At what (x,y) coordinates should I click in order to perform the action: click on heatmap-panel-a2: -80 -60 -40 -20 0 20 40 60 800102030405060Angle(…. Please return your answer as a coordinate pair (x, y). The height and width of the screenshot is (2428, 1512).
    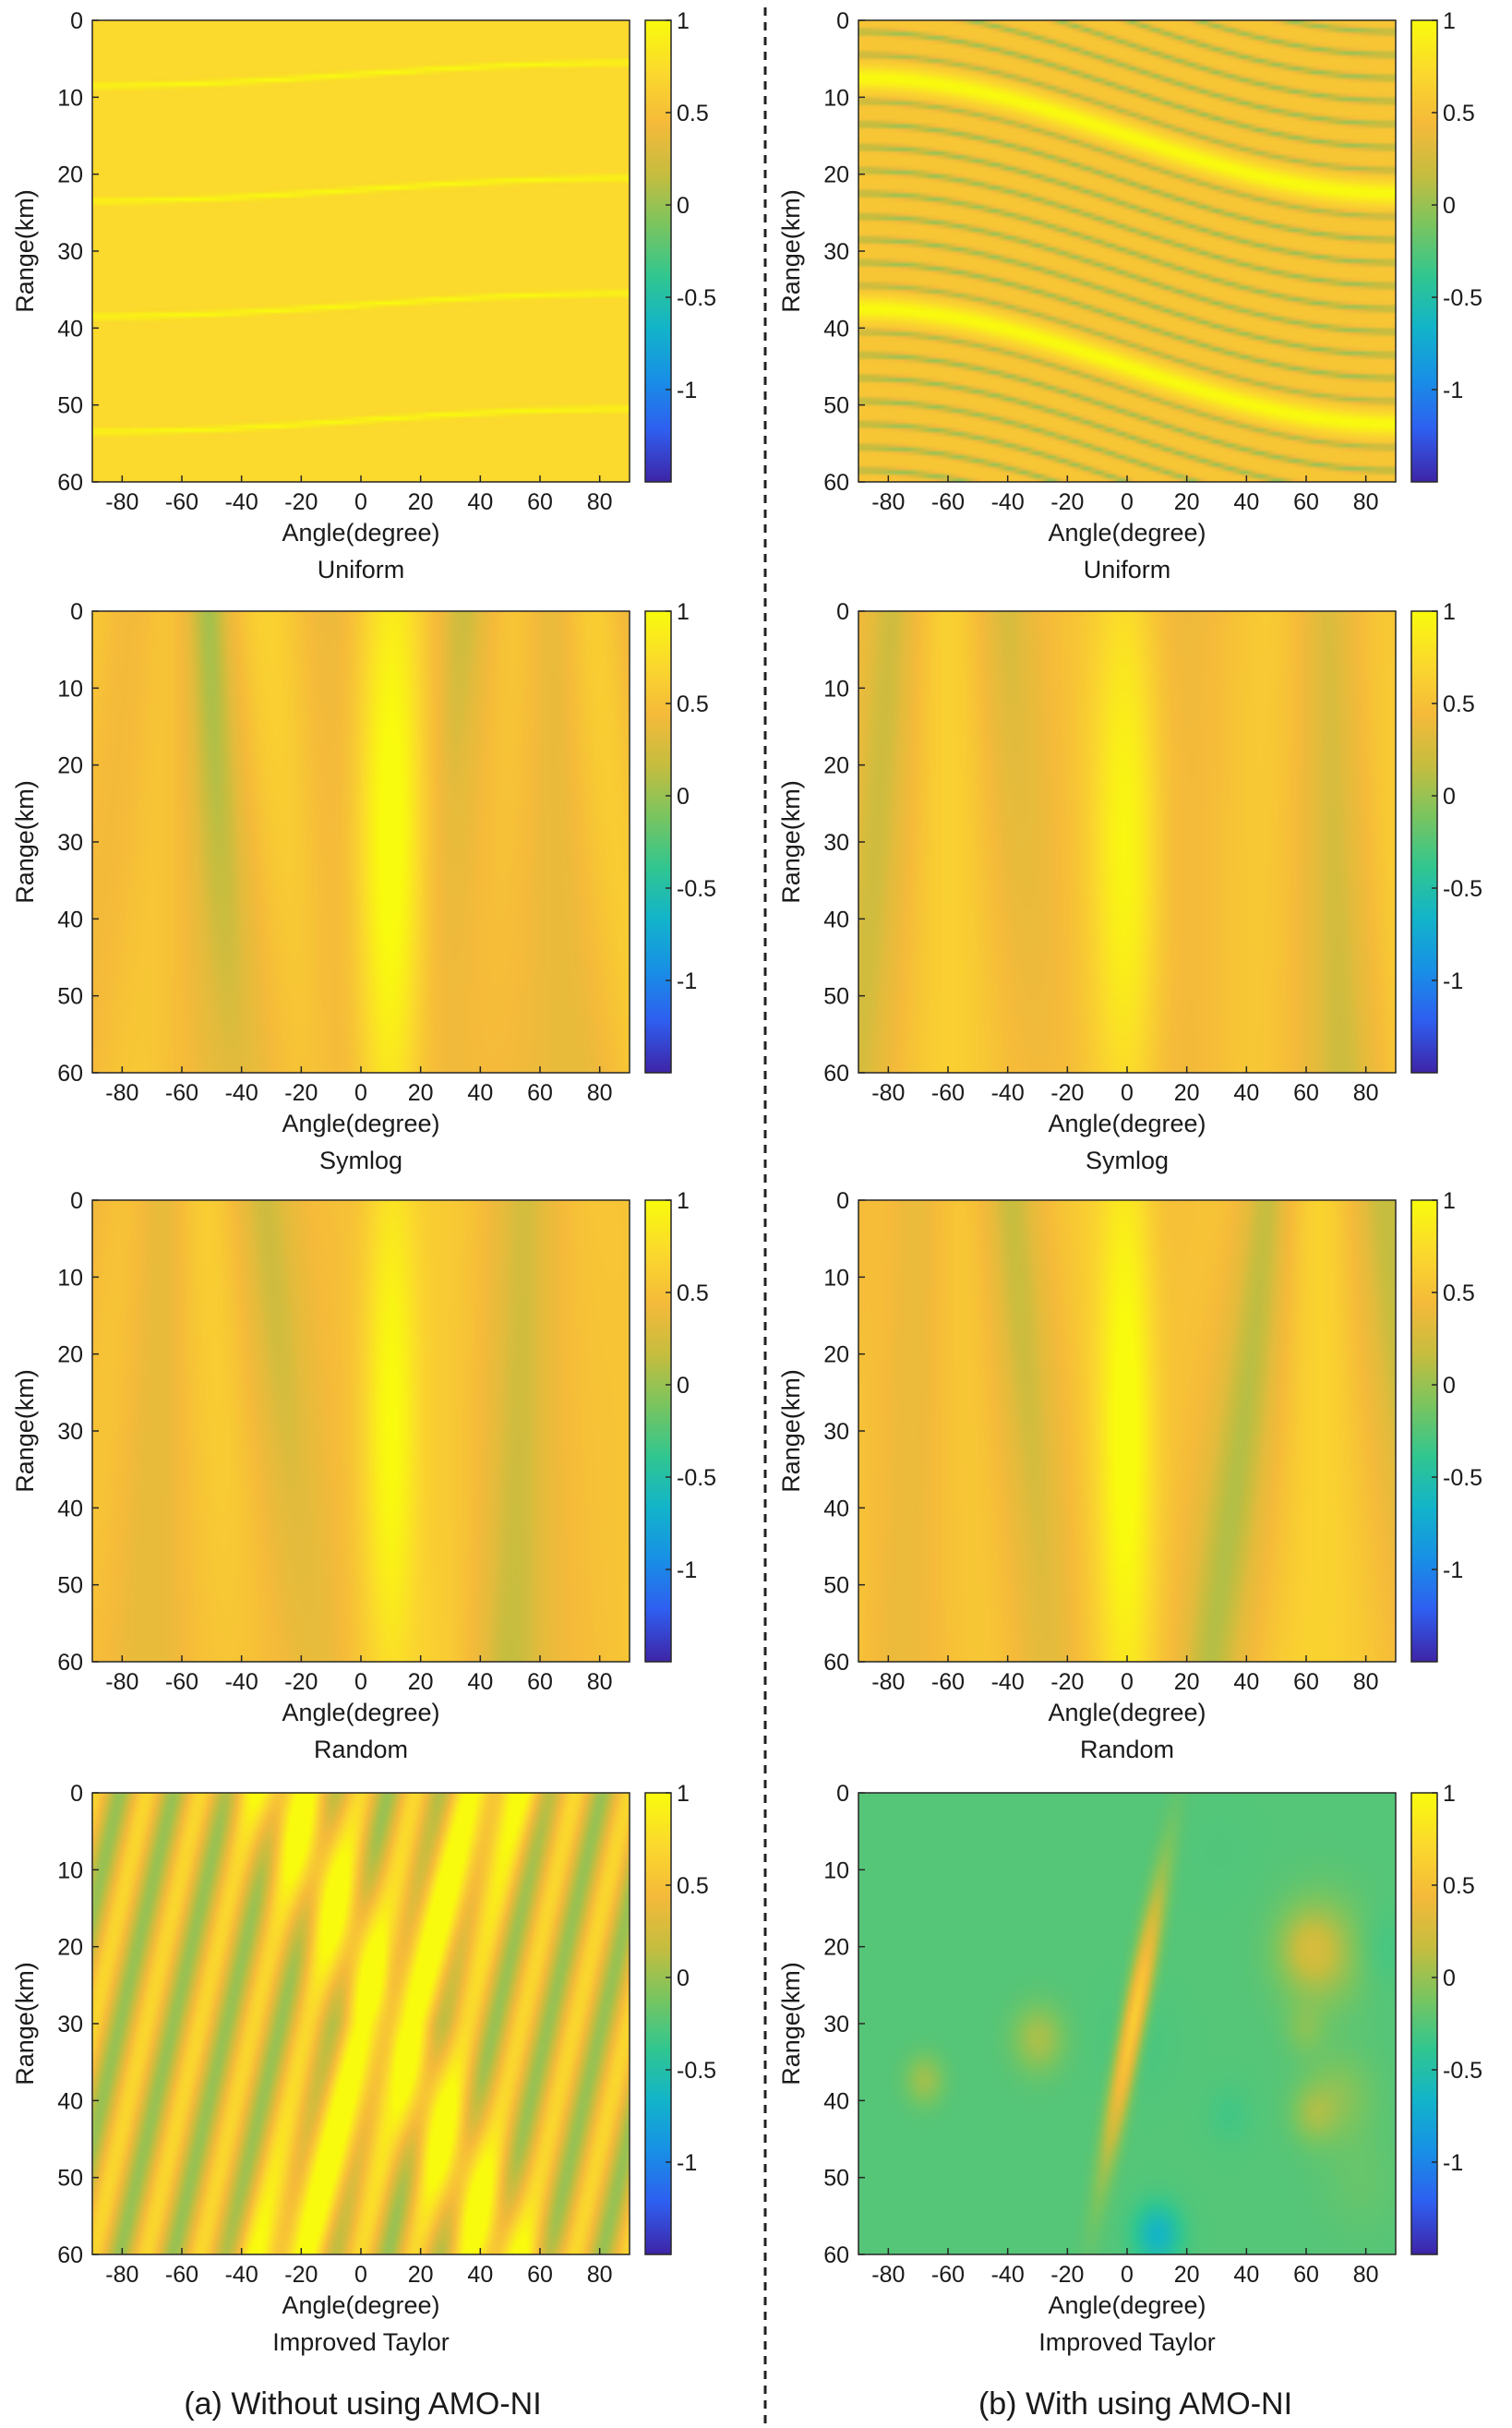
    Looking at the image, I should click on (363, 886).